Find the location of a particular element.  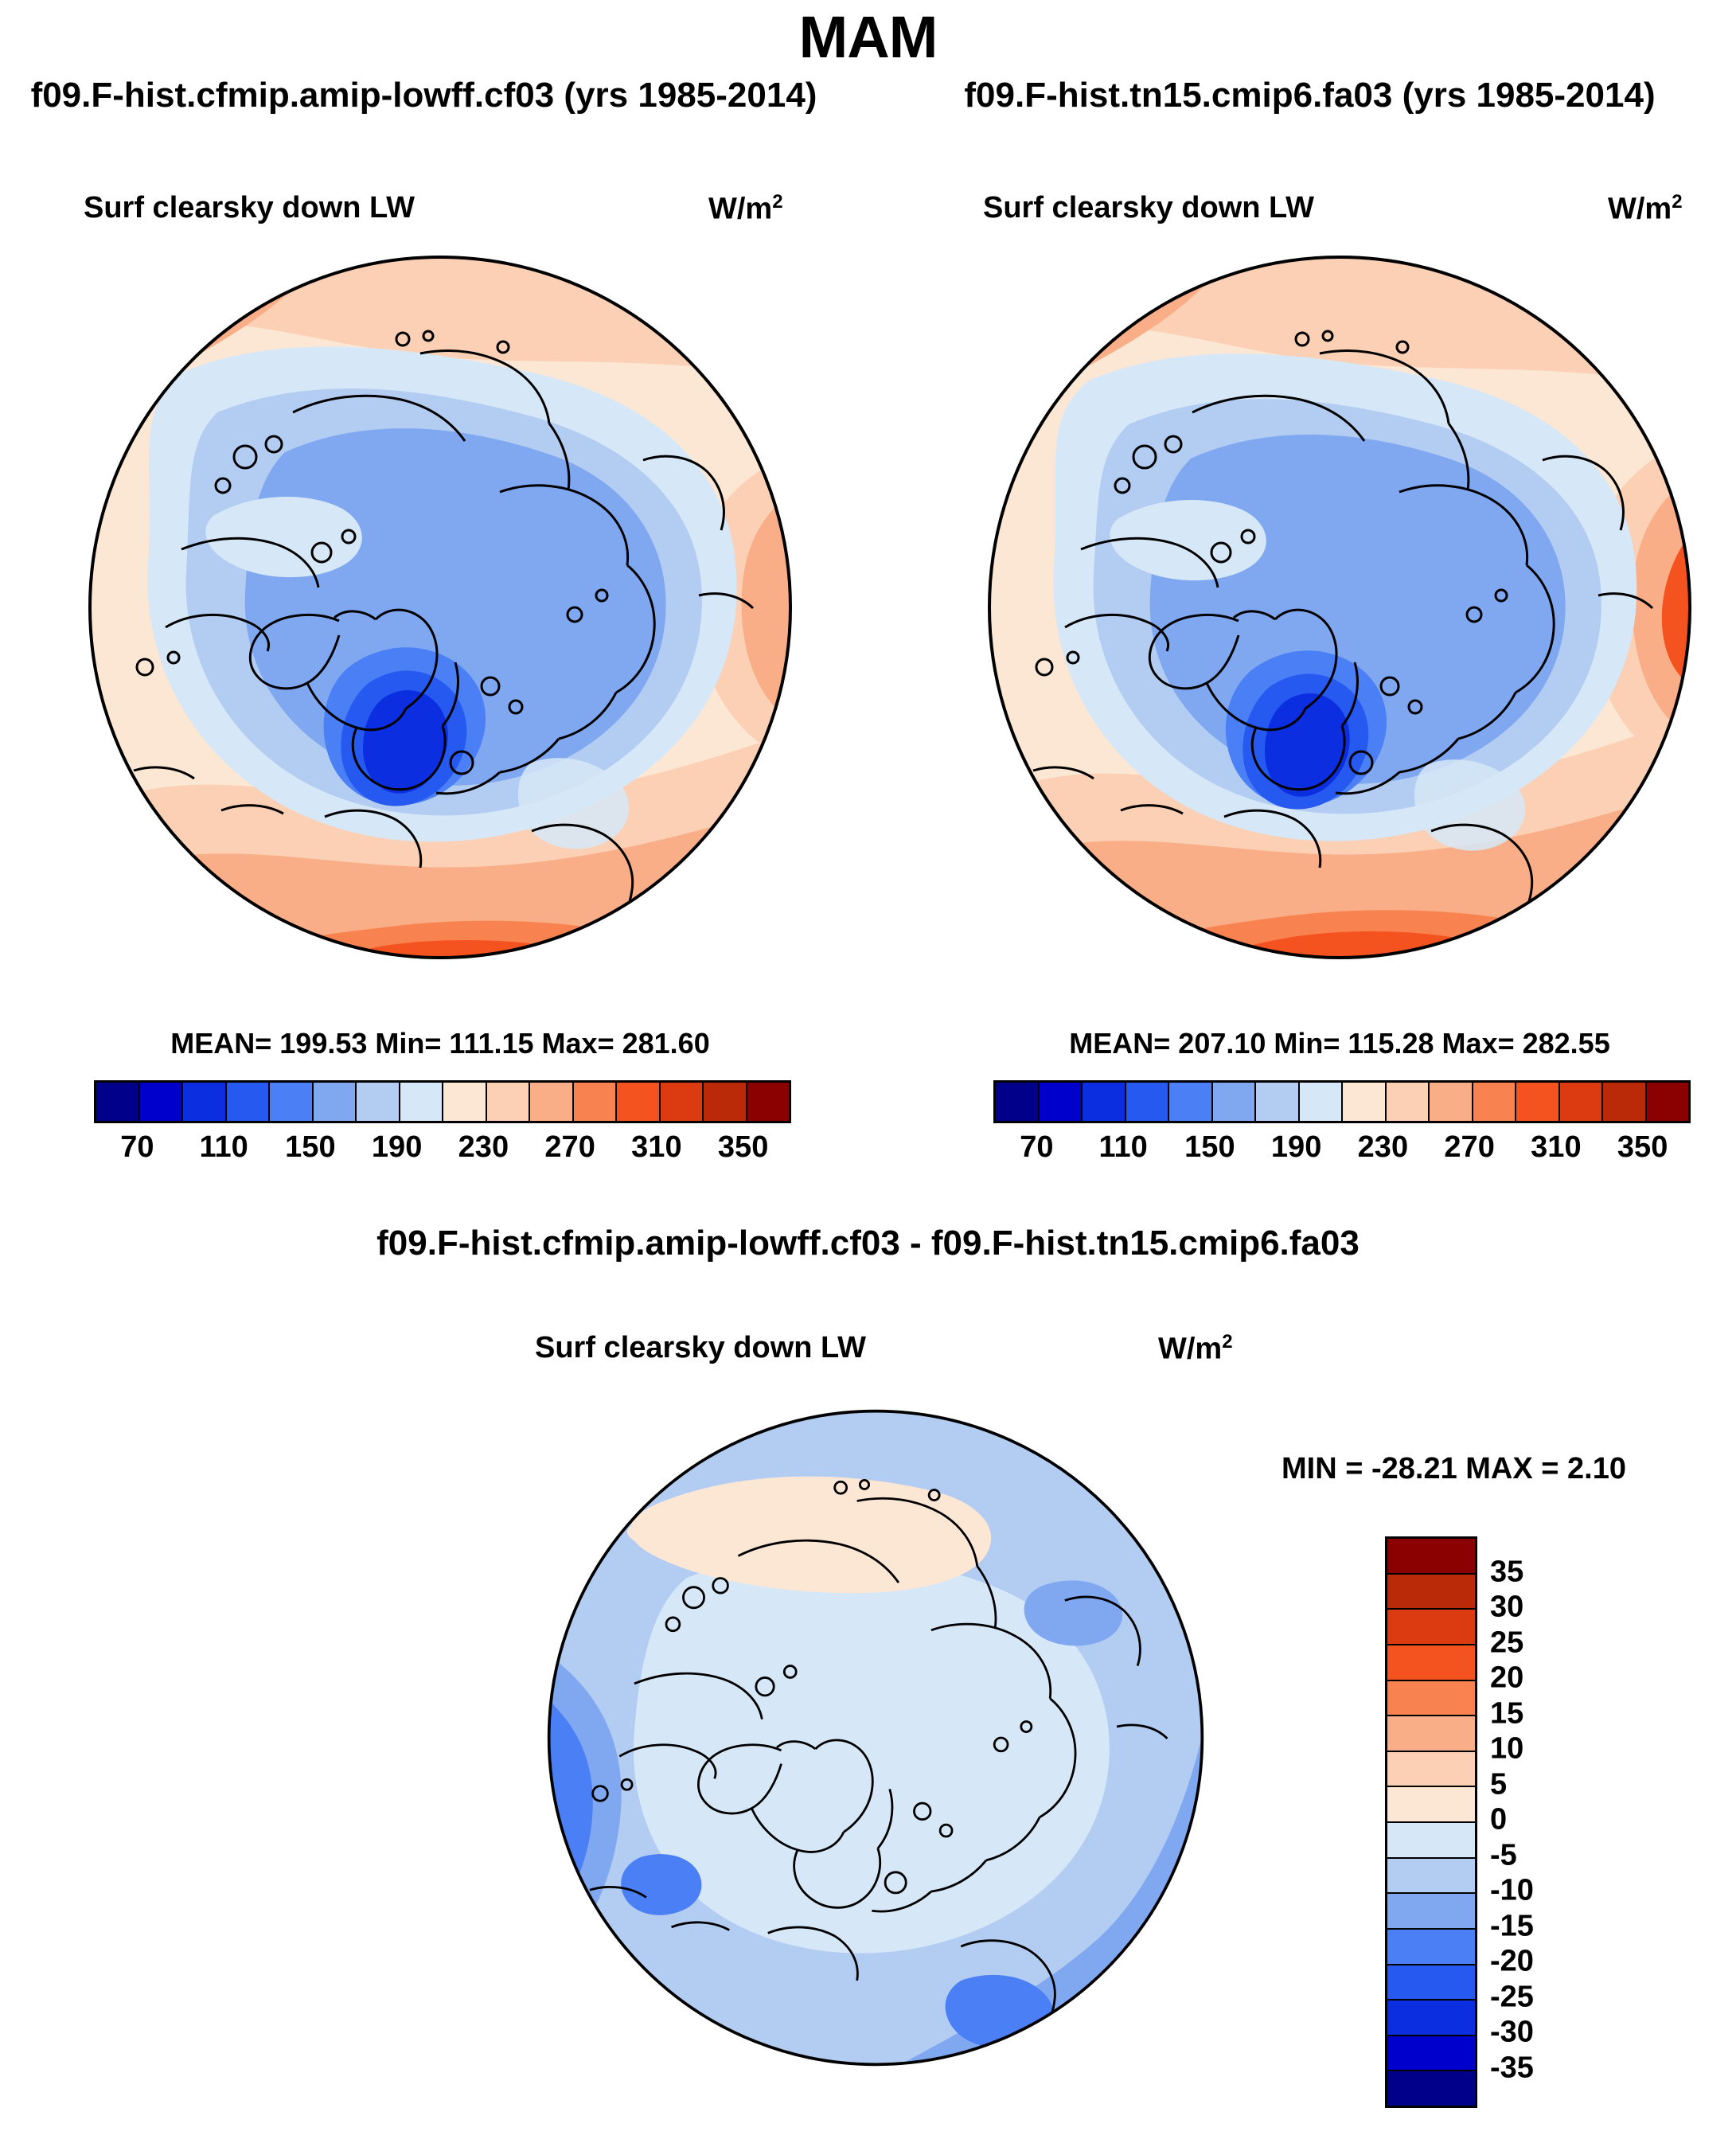

right-map-svg is located at coordinates (1339, 607).